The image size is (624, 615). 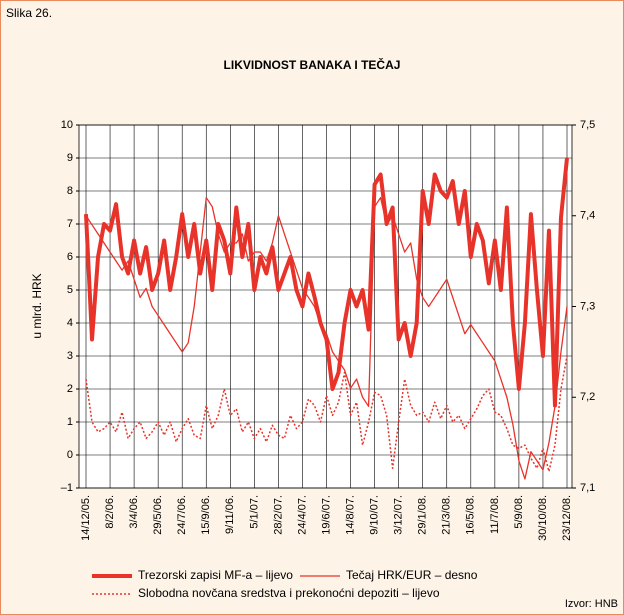 I want to click on x-tick-label: 9/11/06., so click(x=230, y=514).